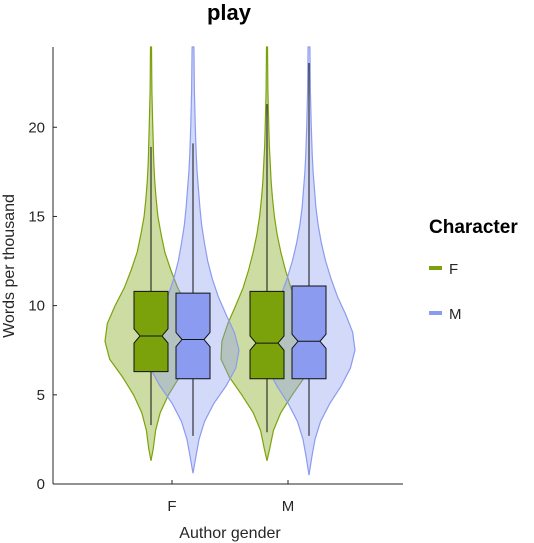 This screenshot has height=543, width=534. What do you see at coordinates (288, 506) in the screenshot?
I see `x-tick-label-m: M` at bounding box center [288, 506].